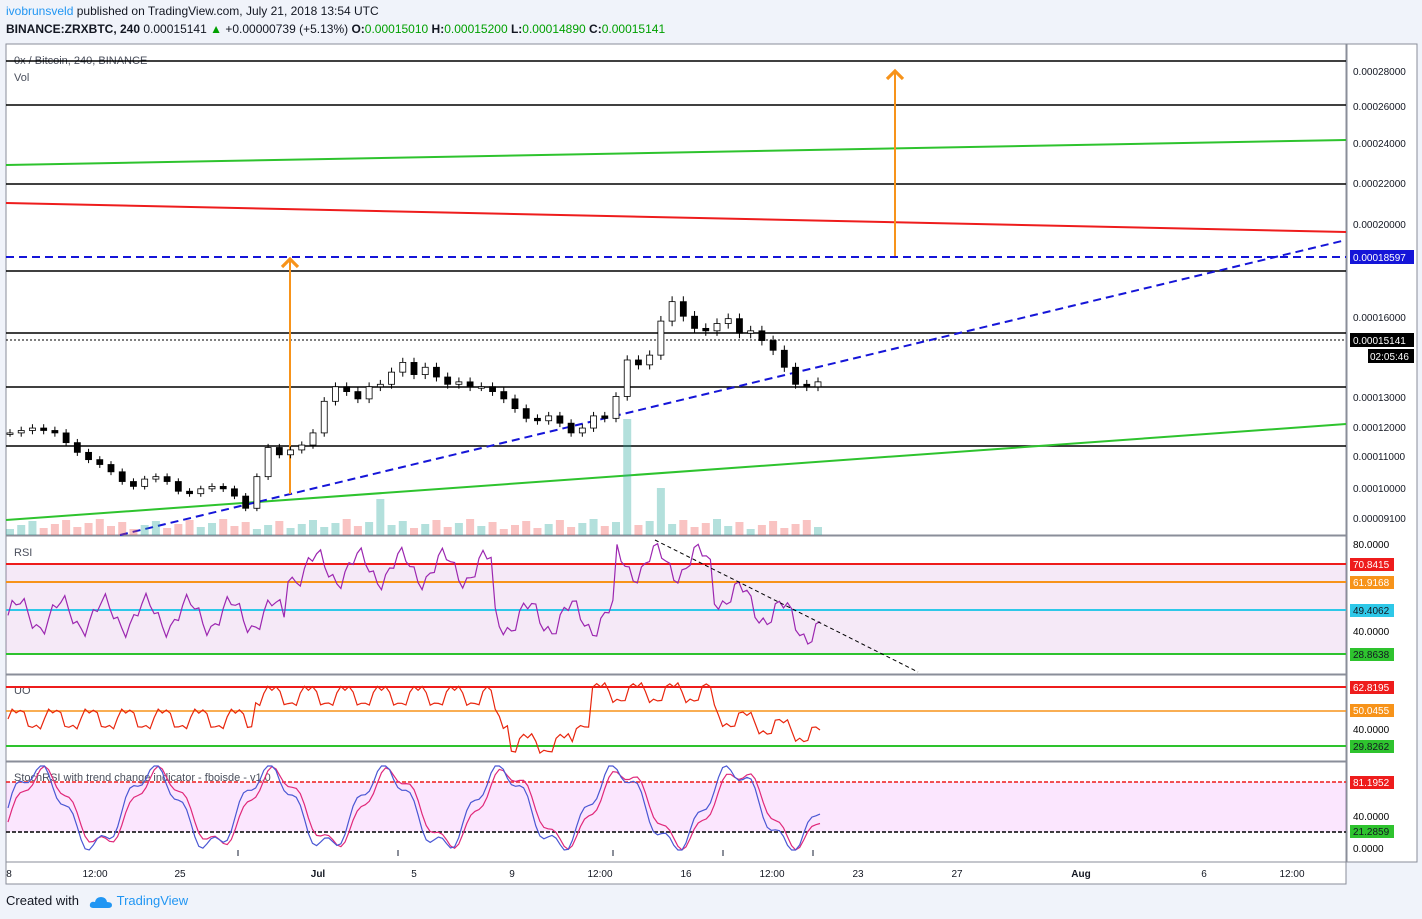 Image resolution: width=1422 pixels, height=919 pixels. I want to click on lower-green-trendline, so click(676, 472).